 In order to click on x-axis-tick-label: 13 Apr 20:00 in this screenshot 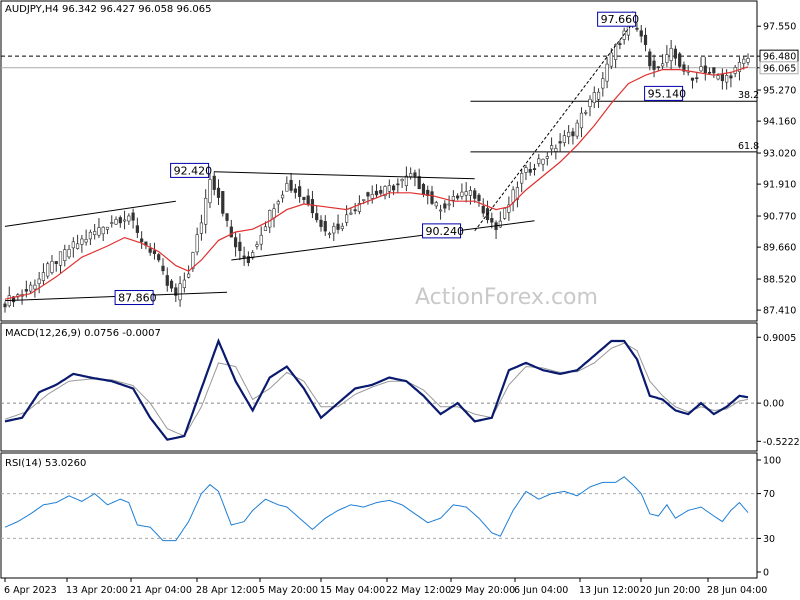, I will do `click(97, 590)`.